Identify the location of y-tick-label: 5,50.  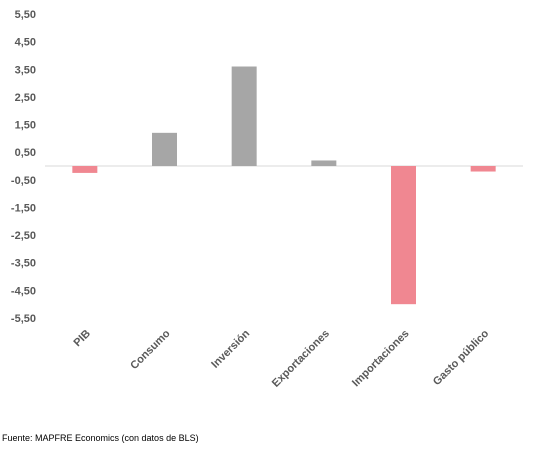
(25, 15).